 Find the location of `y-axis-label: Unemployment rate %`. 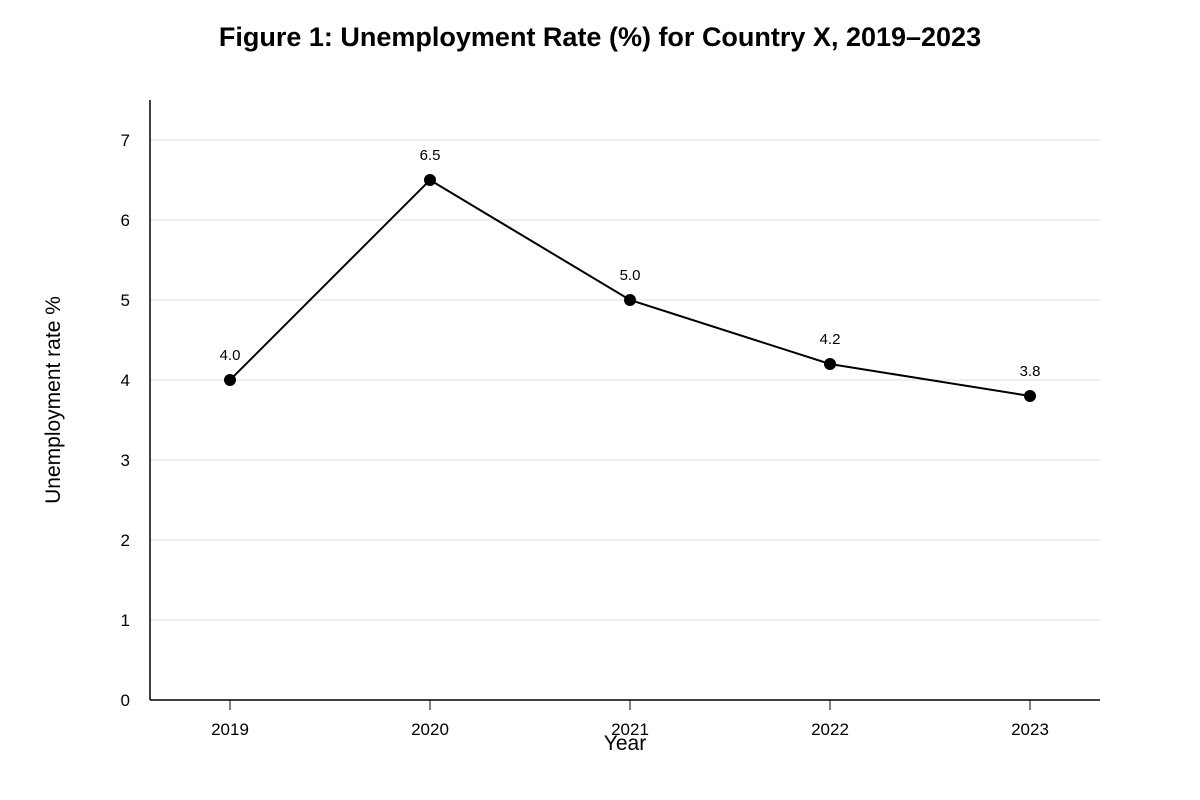

y-axis-label: Unemployment rate % is located at coordinates (53, 400).